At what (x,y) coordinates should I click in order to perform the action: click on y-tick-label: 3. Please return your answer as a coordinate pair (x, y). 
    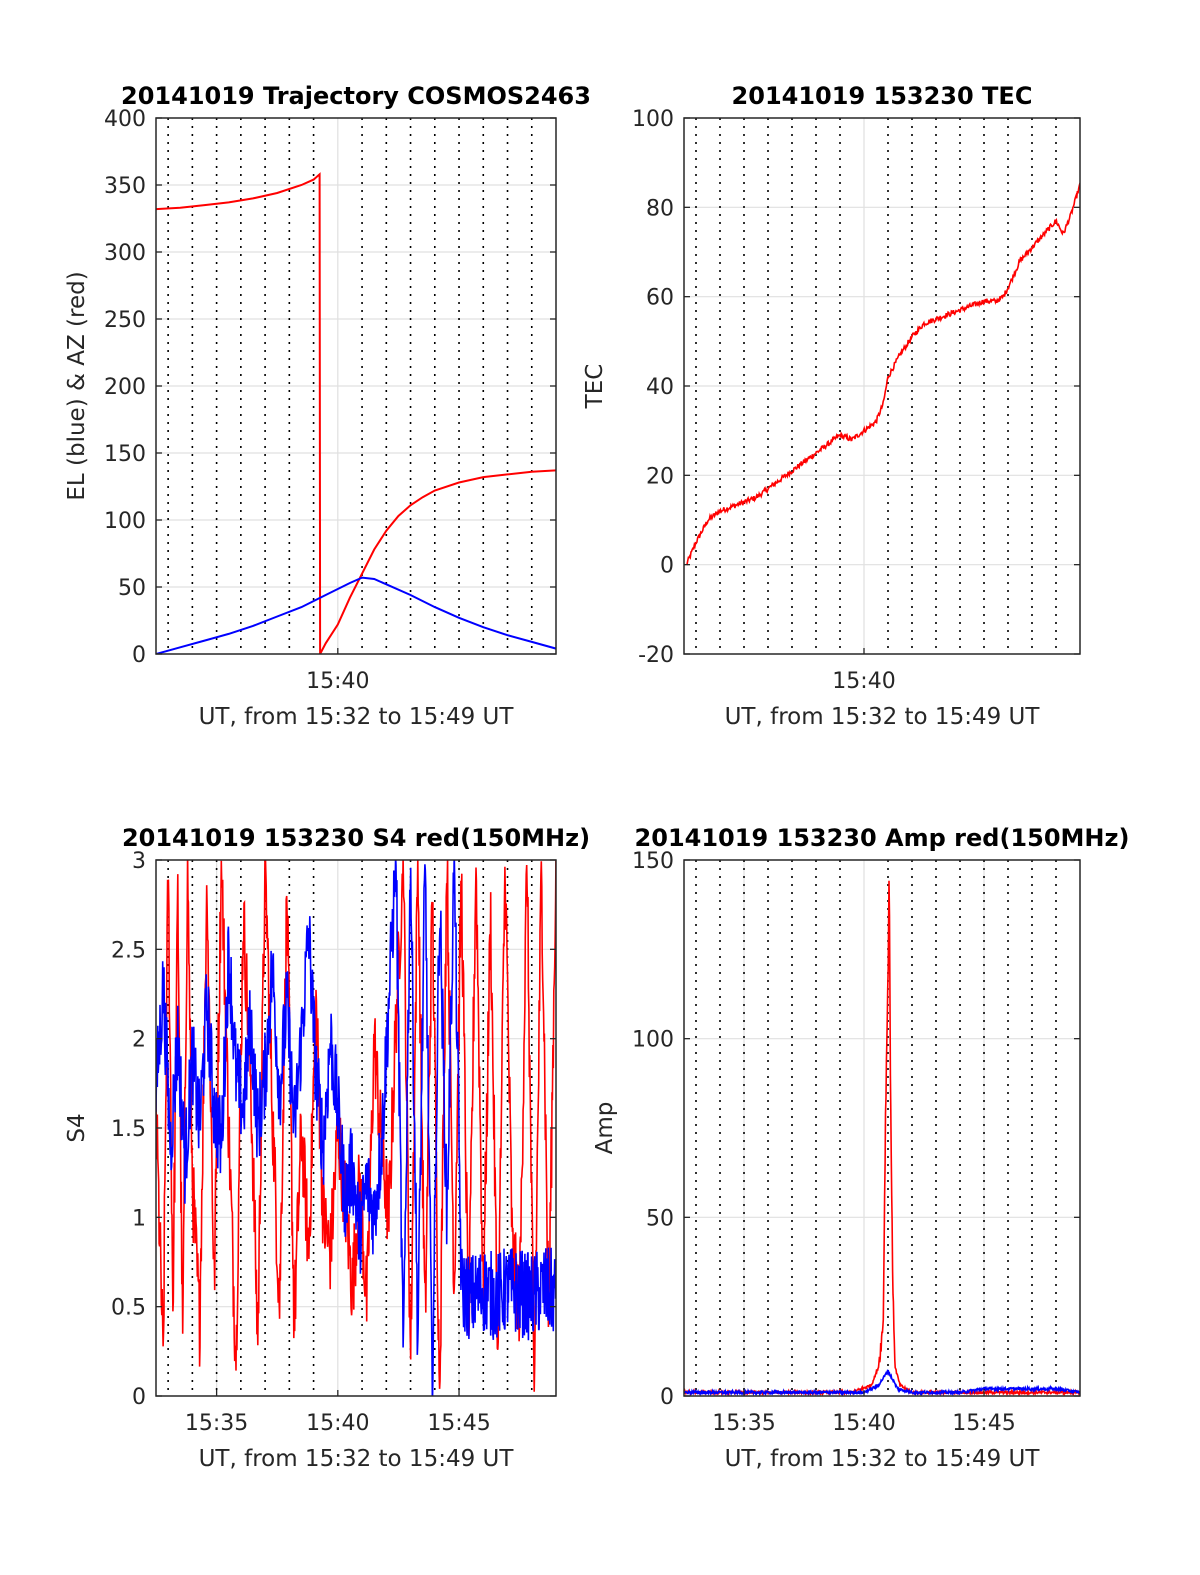
    Looking at the image, I should click on (139, 861).